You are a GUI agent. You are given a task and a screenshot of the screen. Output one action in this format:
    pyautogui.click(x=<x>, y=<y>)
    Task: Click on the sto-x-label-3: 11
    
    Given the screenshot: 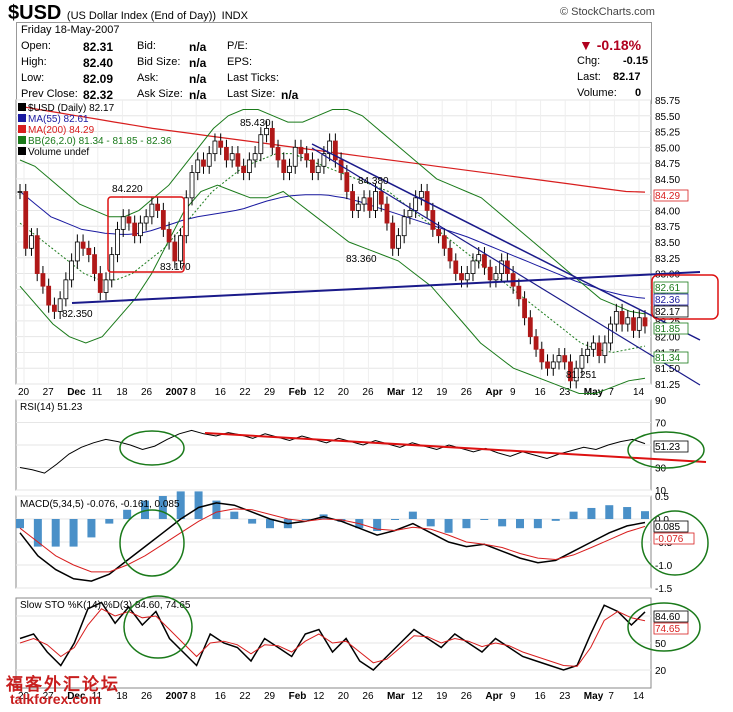 What is the action you would take?
    pyautogui.click(x=97, y=696)
    